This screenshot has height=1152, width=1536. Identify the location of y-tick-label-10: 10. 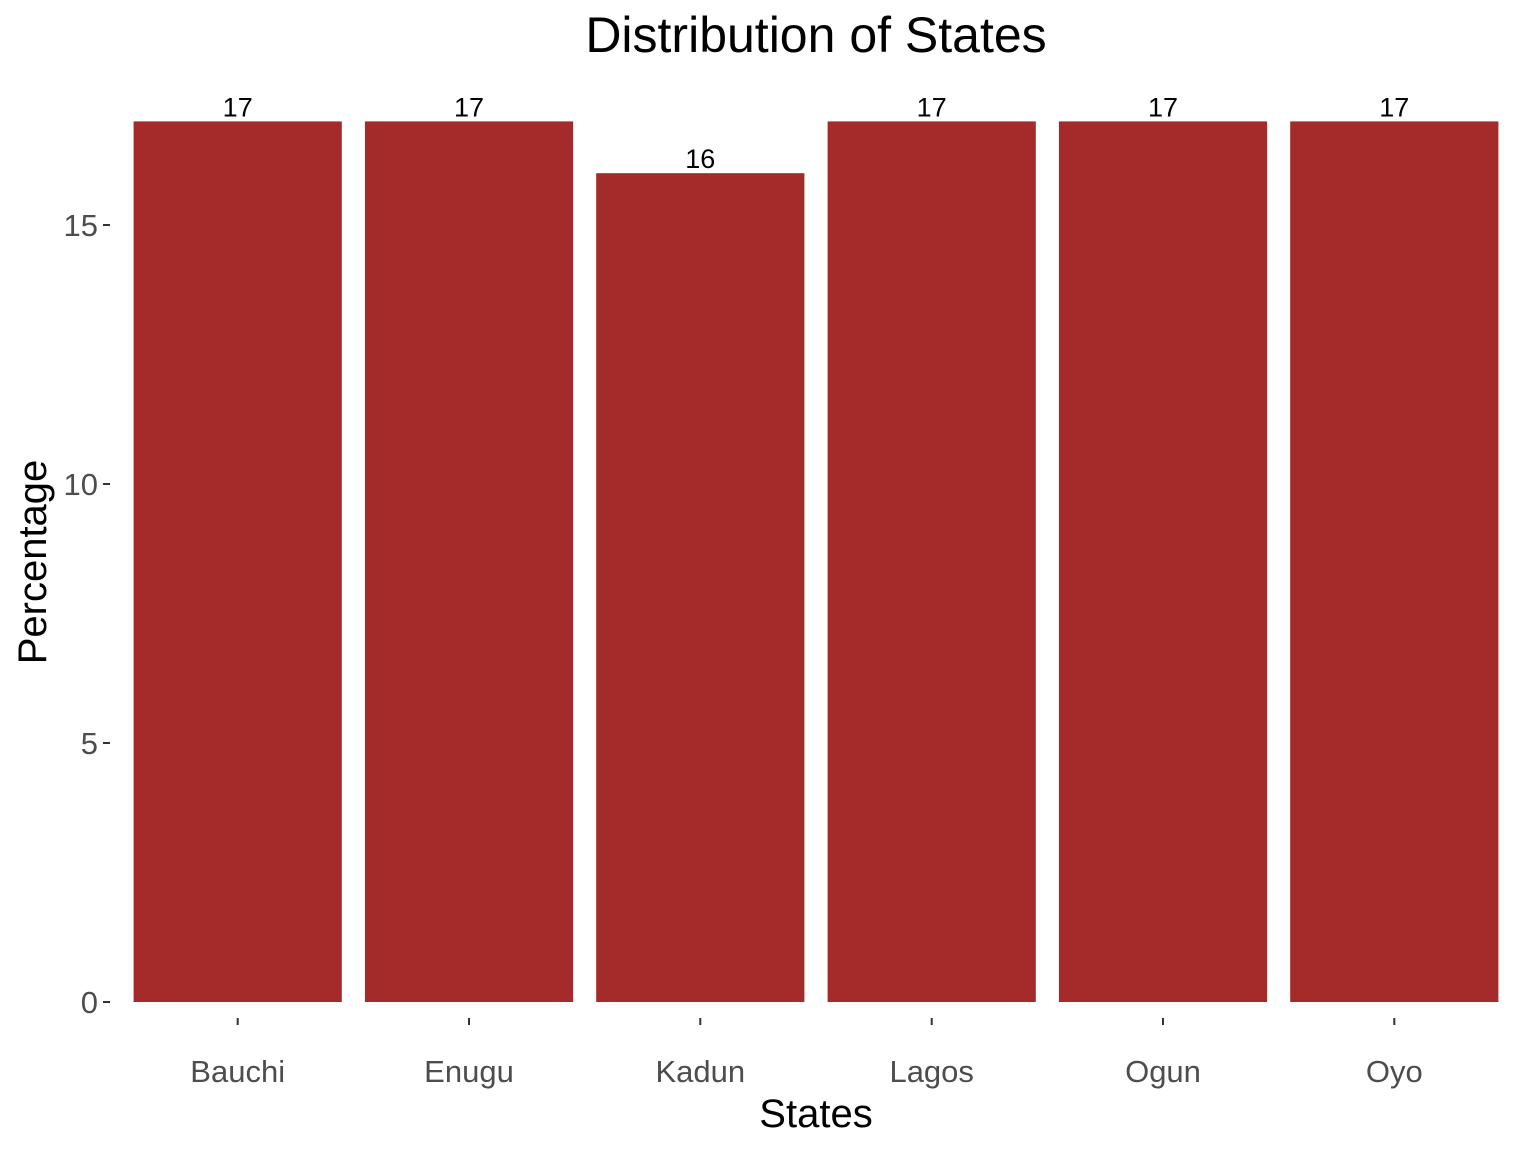
(81, 484).